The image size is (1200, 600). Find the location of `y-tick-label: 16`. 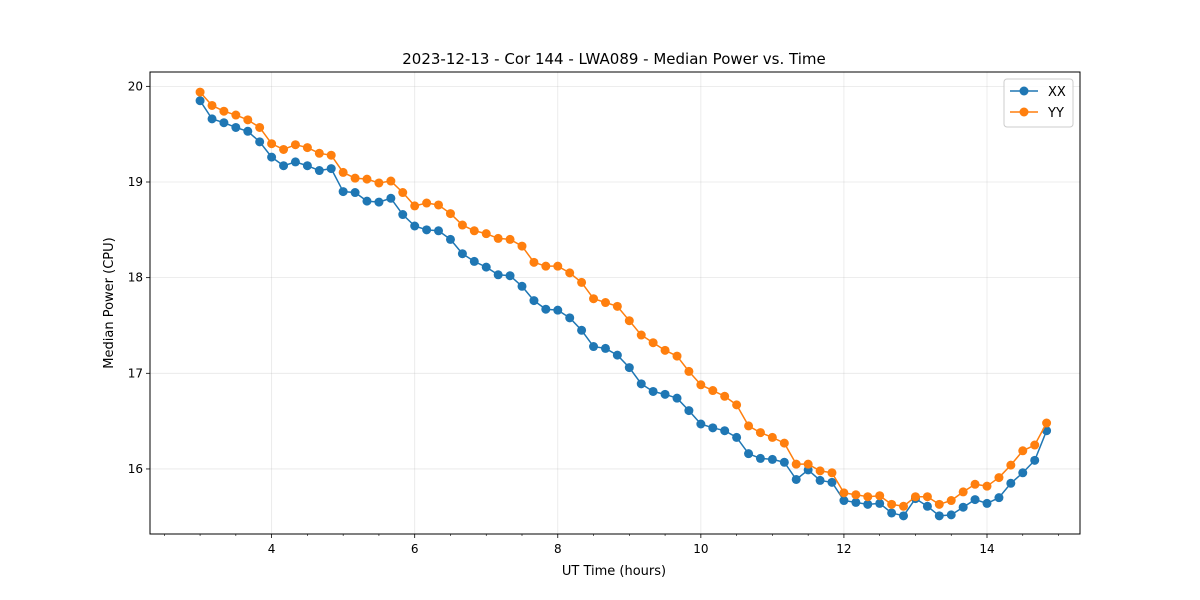

y-tick-label: 16 is located at coordinates (135, 469).